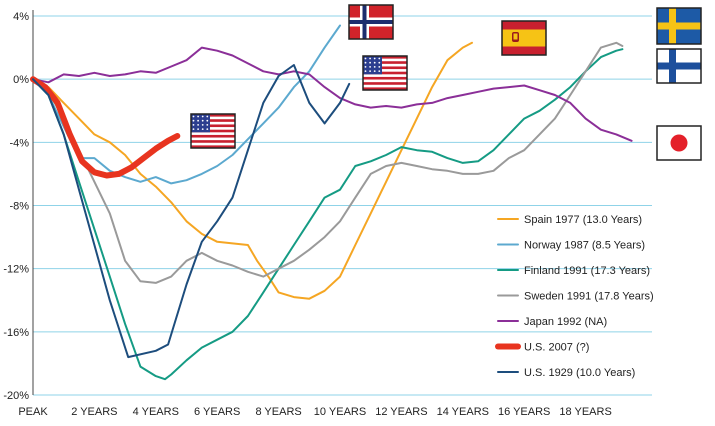  What do you see at coordinates (371, 22) in the screenshot?
I see `norway-flag-icon` at bounding box center [371, 22].